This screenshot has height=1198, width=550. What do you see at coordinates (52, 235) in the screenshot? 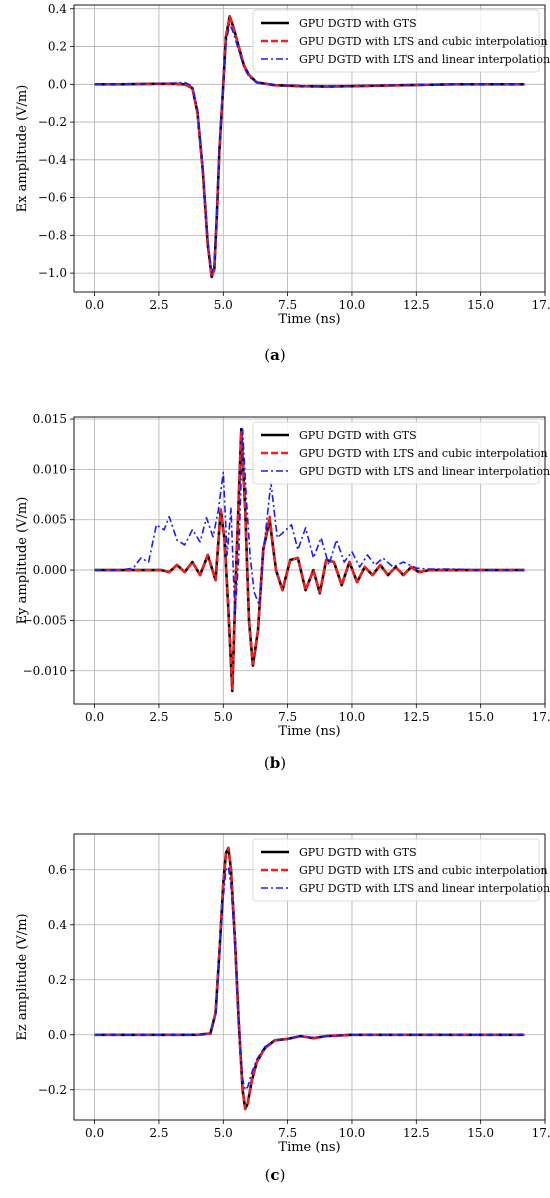
I see `y-tick-label: −0.8` at bounding box center [52, 235].